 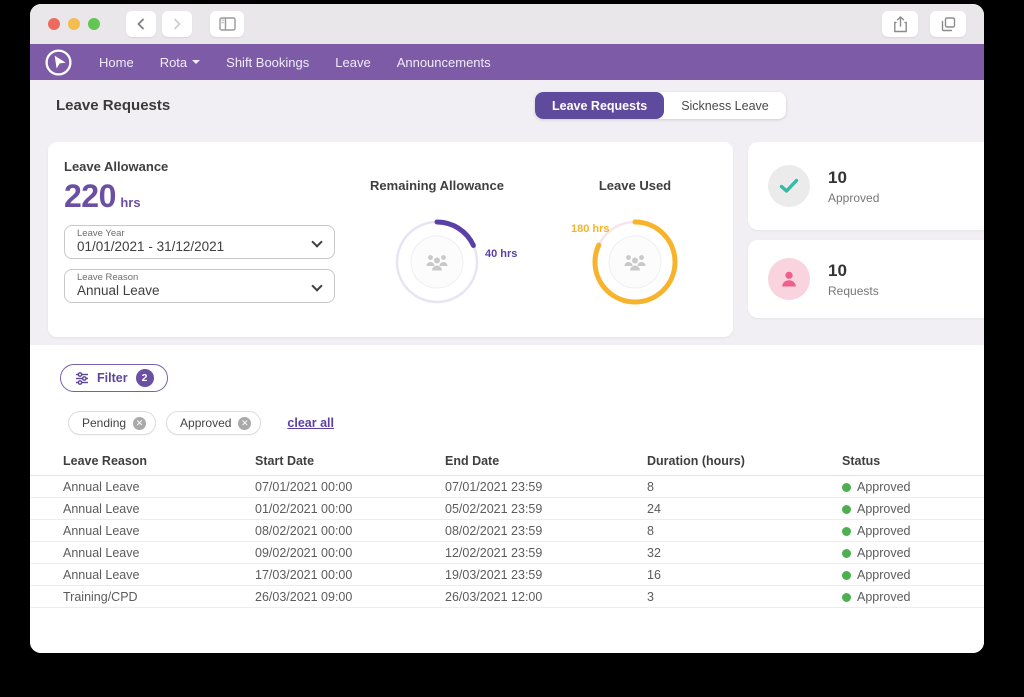 I want to click on cell-duration: 3, so click(x=744, y=596).